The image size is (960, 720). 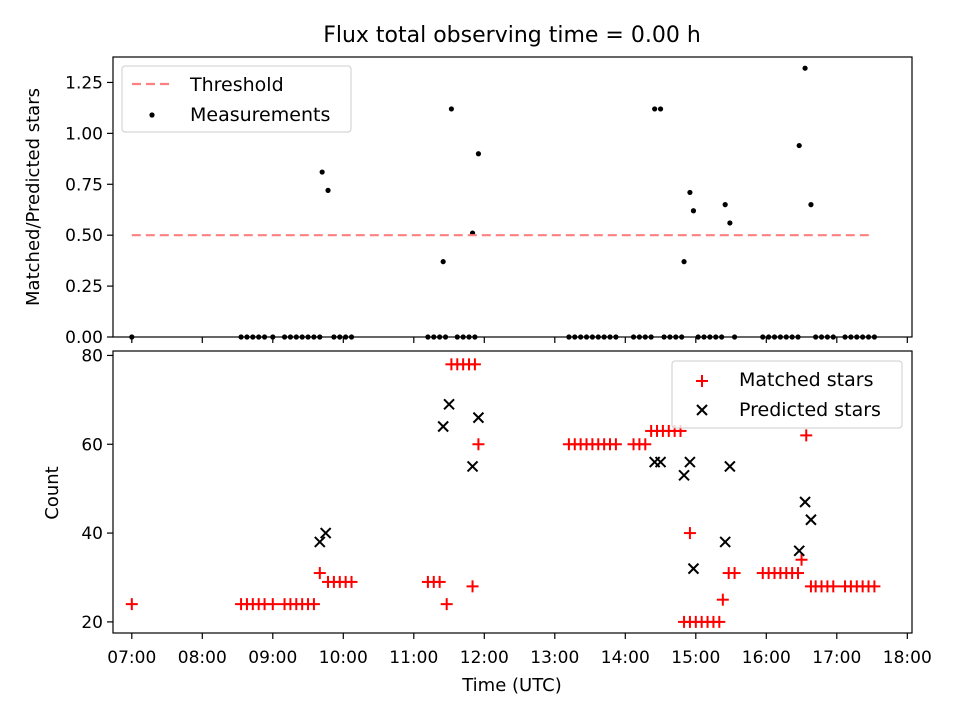 What do you see at coordinates (97, 489) in the screenshot?
I see `bottom-y-axis: 20 40 60 80` at bounding box center [97, 489].